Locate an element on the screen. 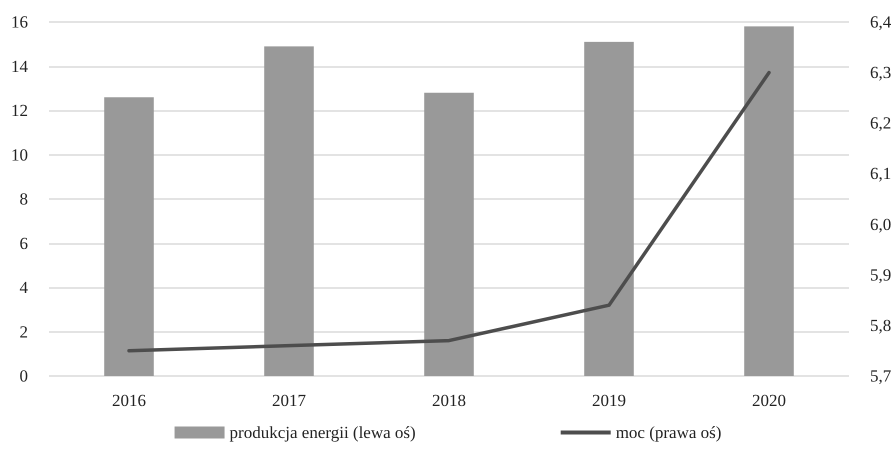  y-tick-label: 10 is located at coordinates (19, 154).